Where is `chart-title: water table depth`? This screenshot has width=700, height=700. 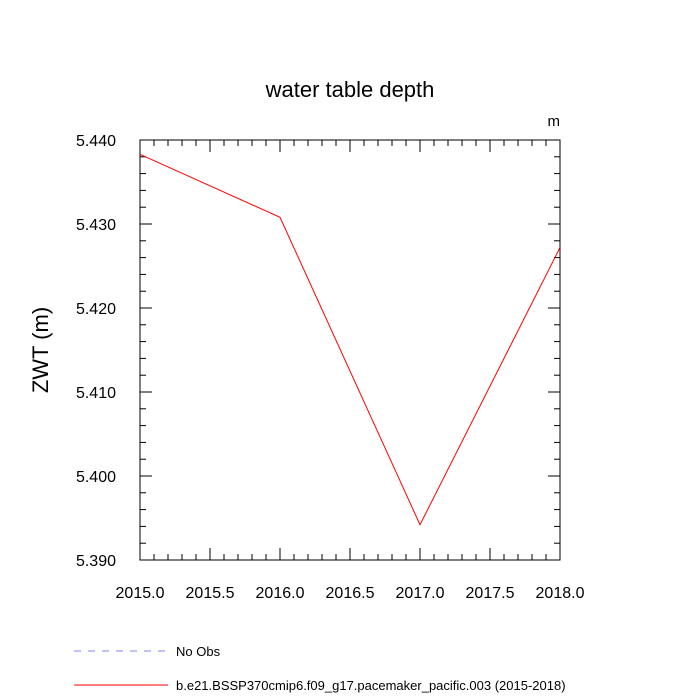 chart-title: water table depth is located at coordinates (350, 89).